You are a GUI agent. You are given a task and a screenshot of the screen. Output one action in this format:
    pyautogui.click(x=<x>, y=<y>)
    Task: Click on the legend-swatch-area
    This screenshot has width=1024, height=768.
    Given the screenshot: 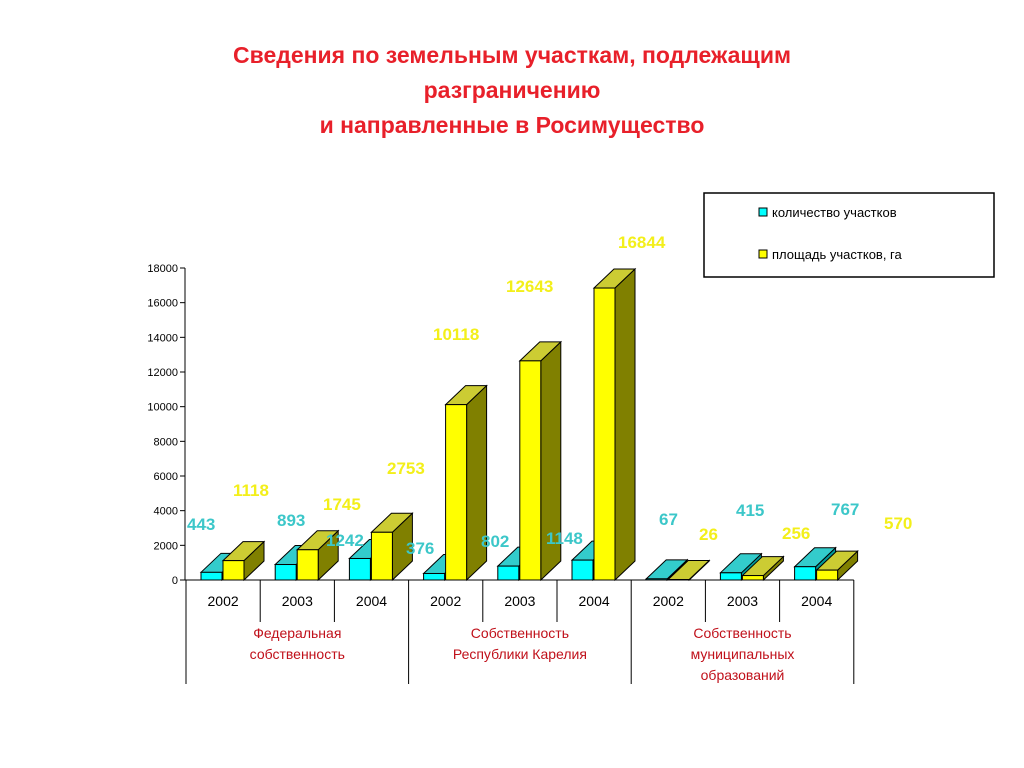 What is the action you would take?
    pyautogui.click(x=763, y=254)
    